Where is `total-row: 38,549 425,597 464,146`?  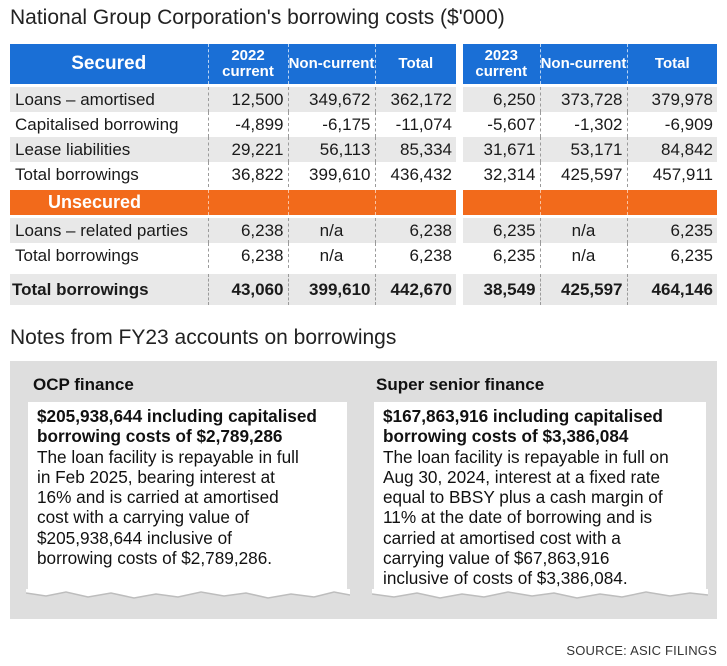 total-row: 38,549 425,597 464,146 is located at coordinates (590, 289).